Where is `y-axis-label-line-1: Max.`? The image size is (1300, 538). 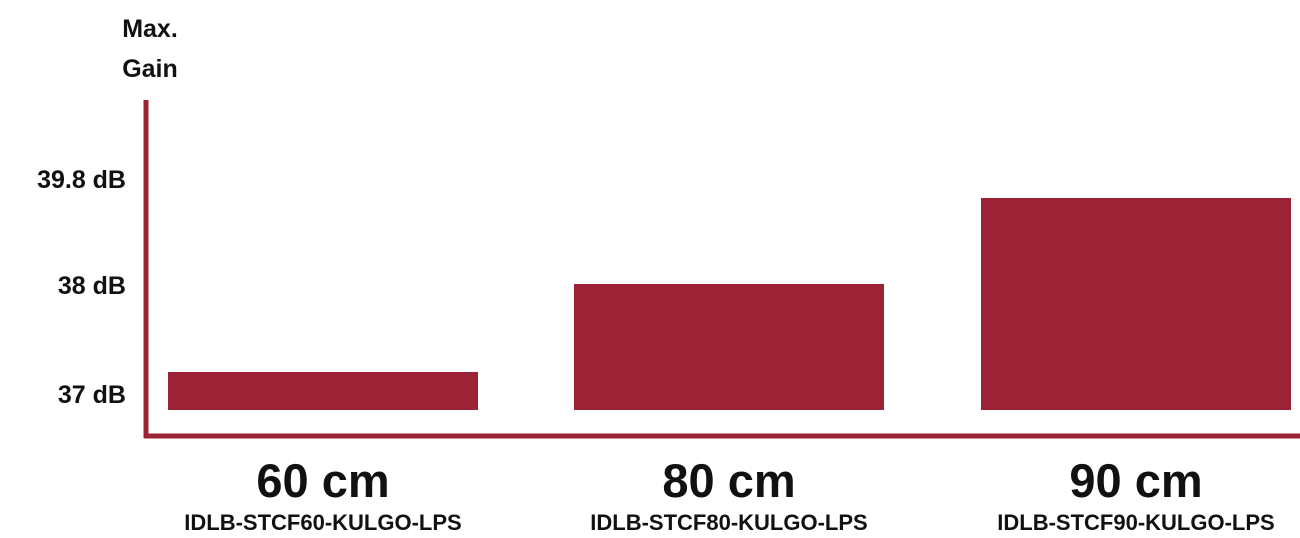
y-axis-label-line-1: Max. is located at coordinates (150, 29).